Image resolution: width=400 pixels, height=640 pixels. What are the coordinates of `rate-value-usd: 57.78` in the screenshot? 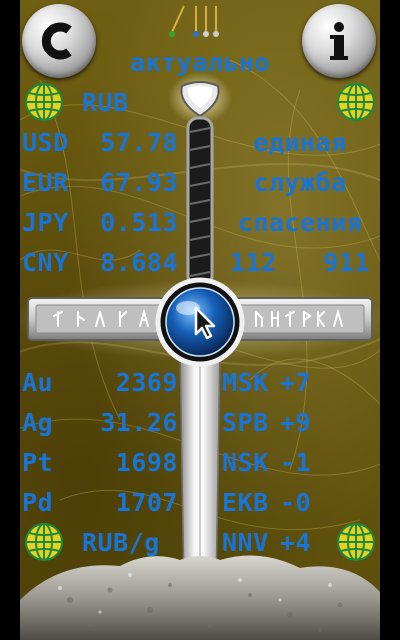 It's located at (139, 142).